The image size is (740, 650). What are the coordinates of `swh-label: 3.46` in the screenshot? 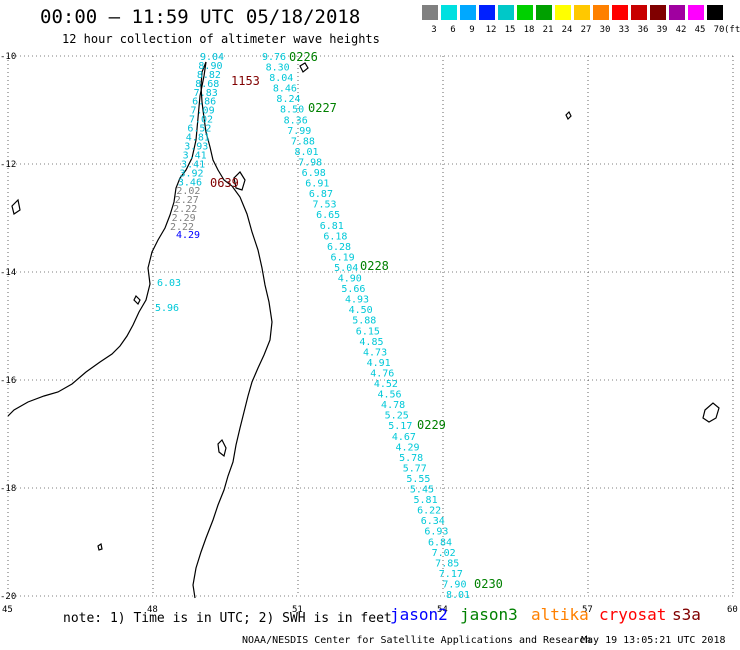 It's located at (190, 182).